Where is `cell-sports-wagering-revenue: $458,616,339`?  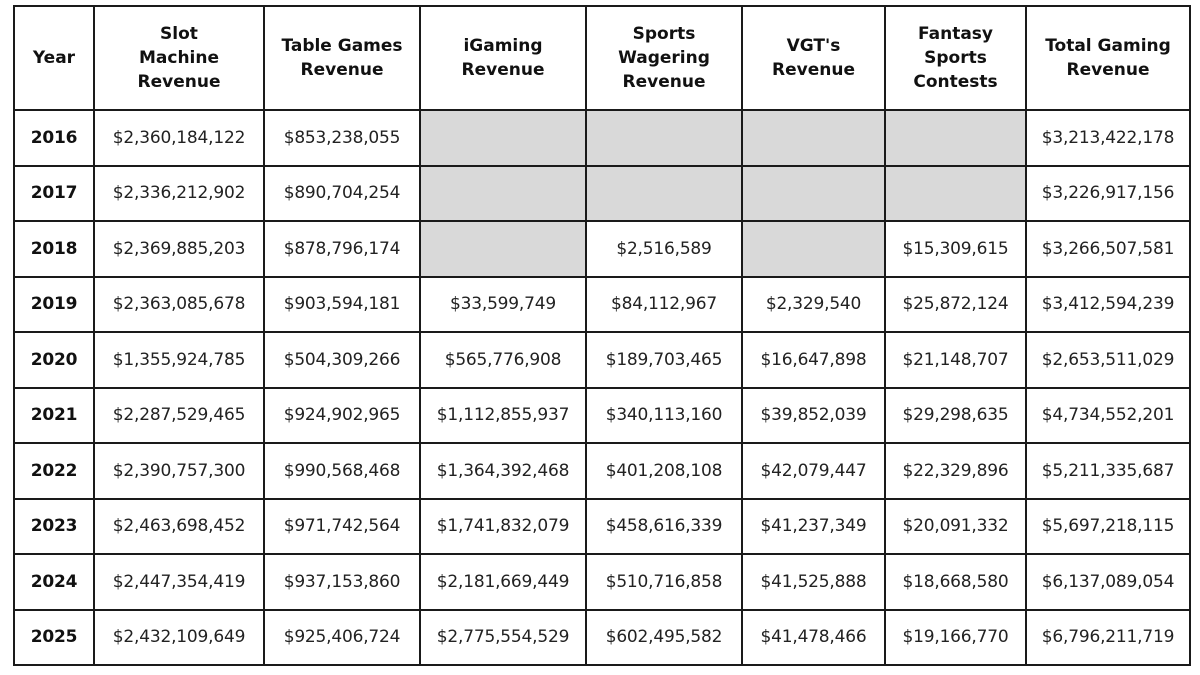 cell-sports-wagering-revenue: $458,616,339 is located at coordinates (664, 526).